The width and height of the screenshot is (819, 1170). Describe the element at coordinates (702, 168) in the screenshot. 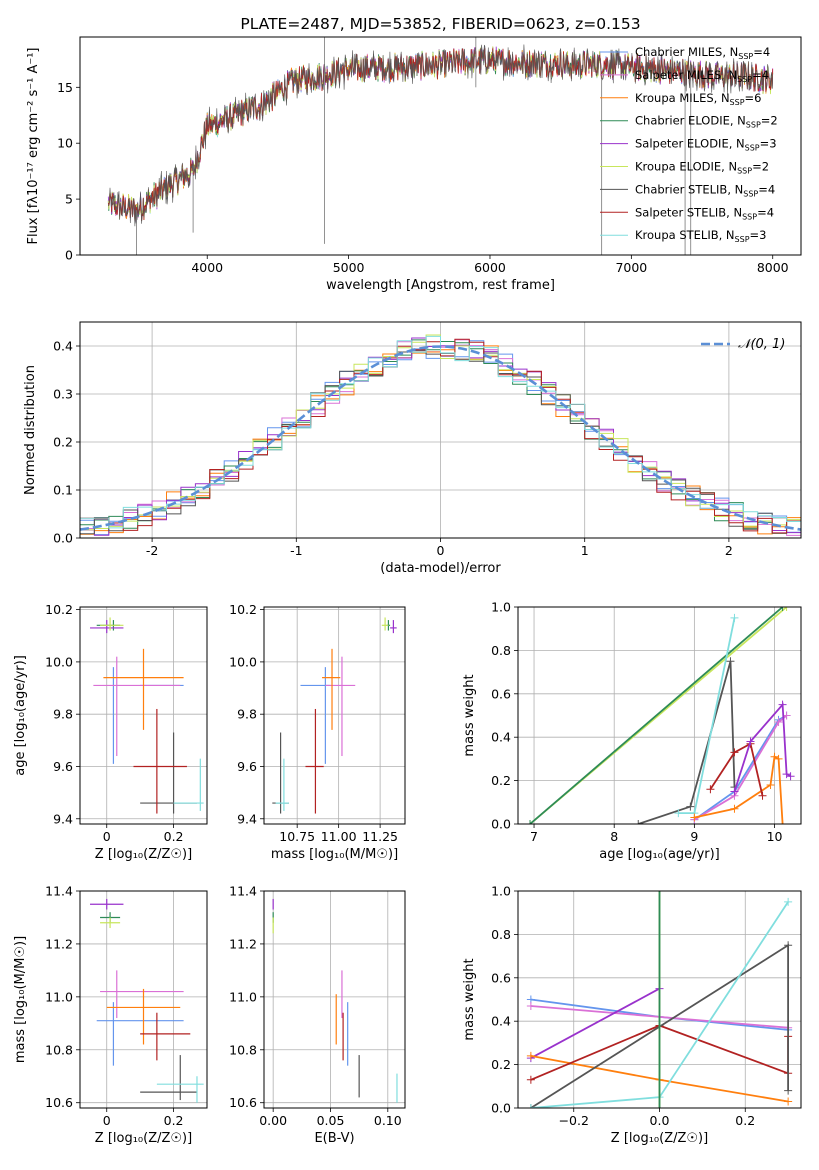

I see `legend-label: Kroupa ELODIE, NSSP=2` at that location.